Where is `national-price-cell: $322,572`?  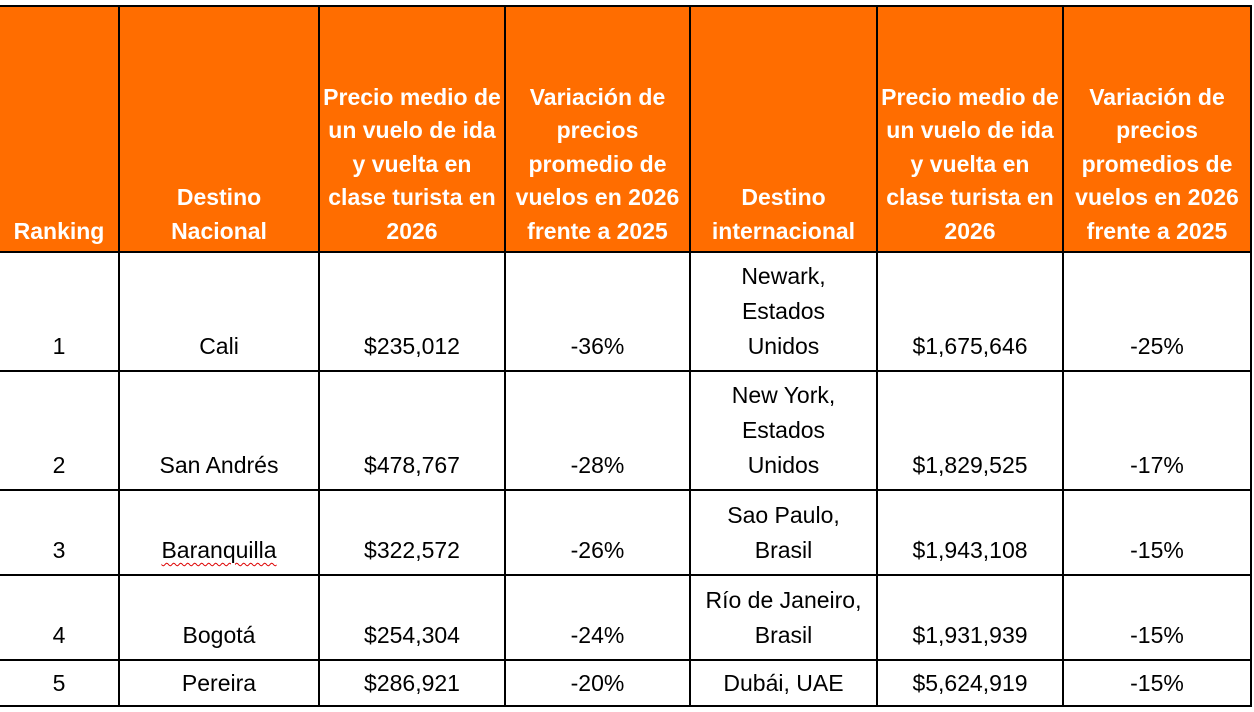 national-price-cell: $322,572 is located at coordinates (412, 532).